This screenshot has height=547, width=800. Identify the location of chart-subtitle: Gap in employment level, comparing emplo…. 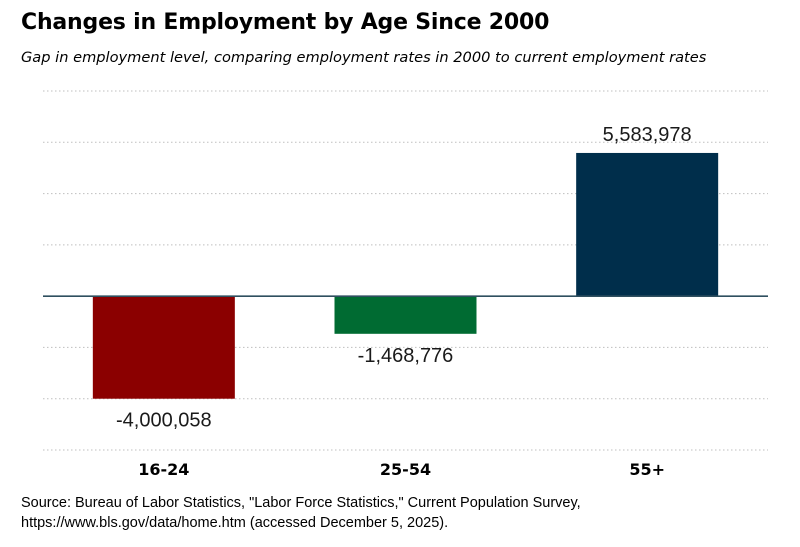
(364, 57).